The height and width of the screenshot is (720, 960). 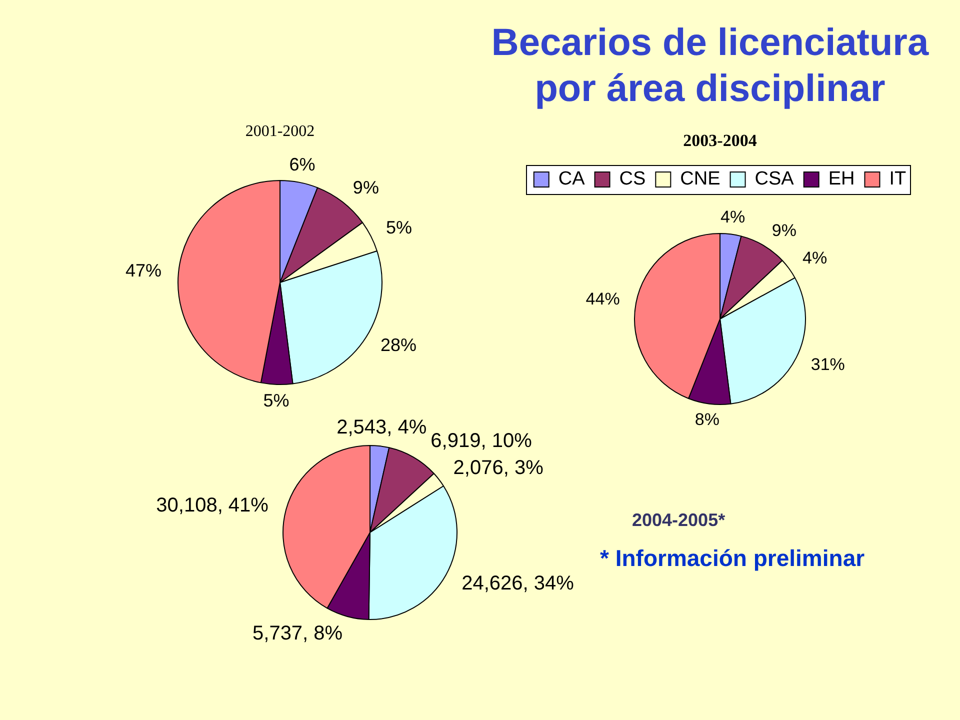 What do you see at coordinates (733, 558) in the screenshot?
I see `text: * Información preliminar` at bounding box center [733, 558].